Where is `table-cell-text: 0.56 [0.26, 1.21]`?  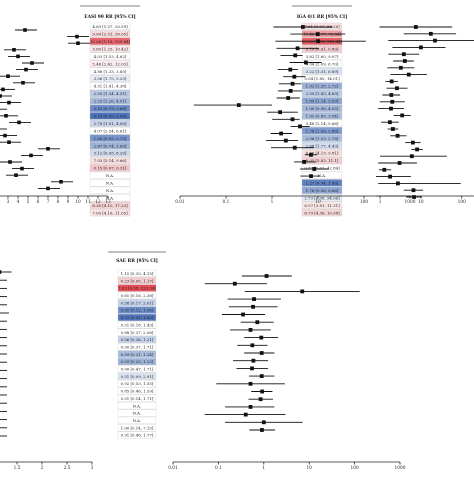
table-cell-text: 0.56 [0.26, 1.21] is located at coordinates (137, 339).